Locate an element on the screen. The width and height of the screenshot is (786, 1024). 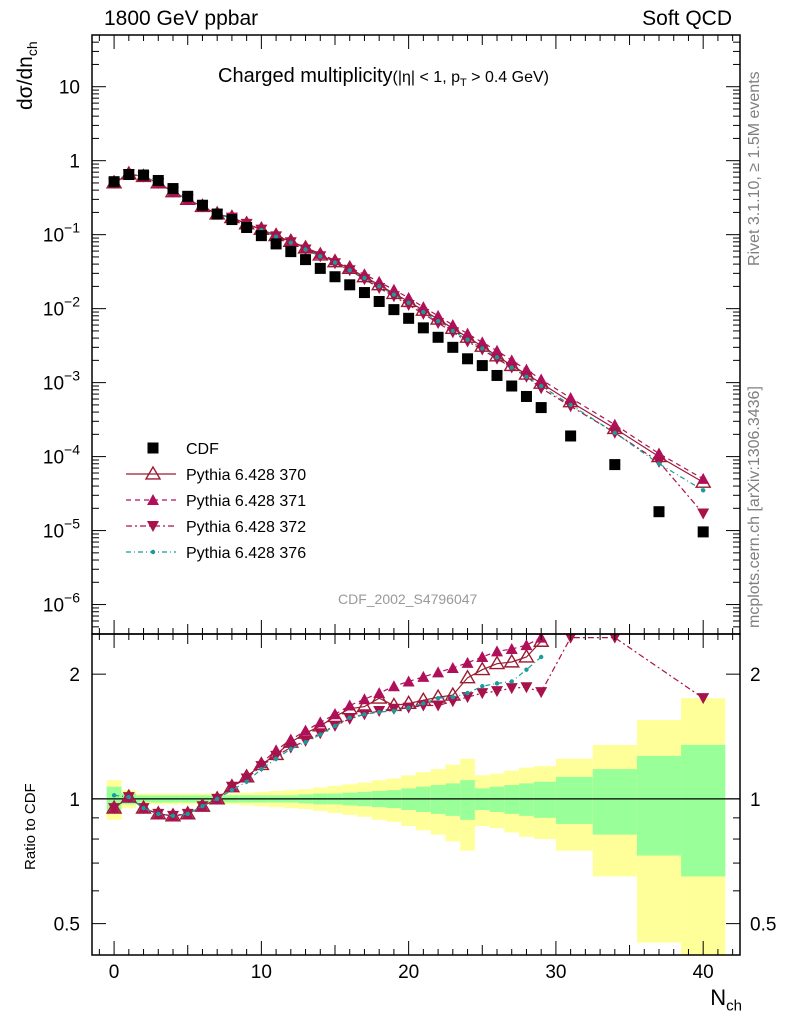
x-axis-label-sub: ch is located at coordinates (734, 1006).